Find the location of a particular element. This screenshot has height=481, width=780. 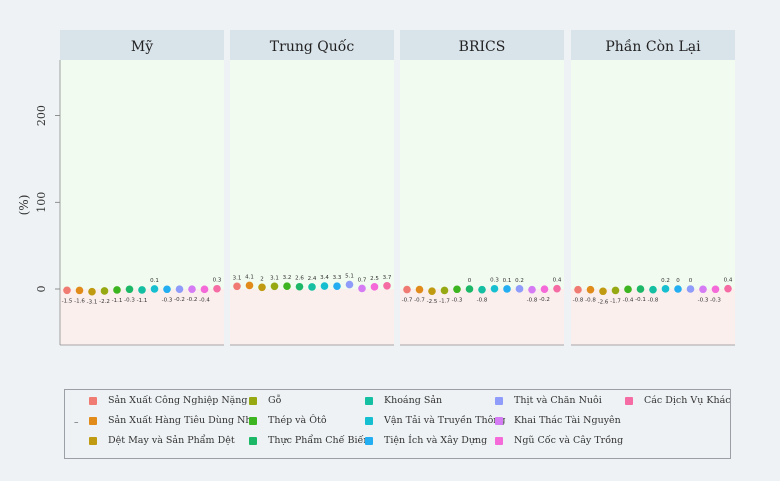

legend-label: Tiện Ích và Xây Dựng is located at coordinates (436, 440).